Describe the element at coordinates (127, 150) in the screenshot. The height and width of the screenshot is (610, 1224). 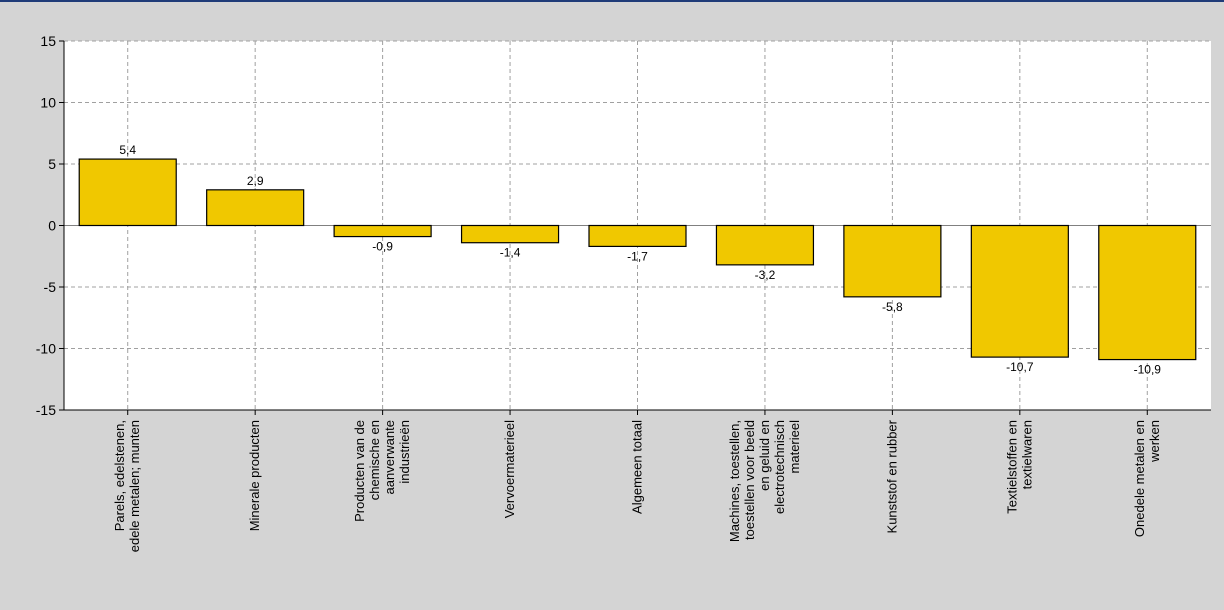
I see `data-label: 5,4` at that location.